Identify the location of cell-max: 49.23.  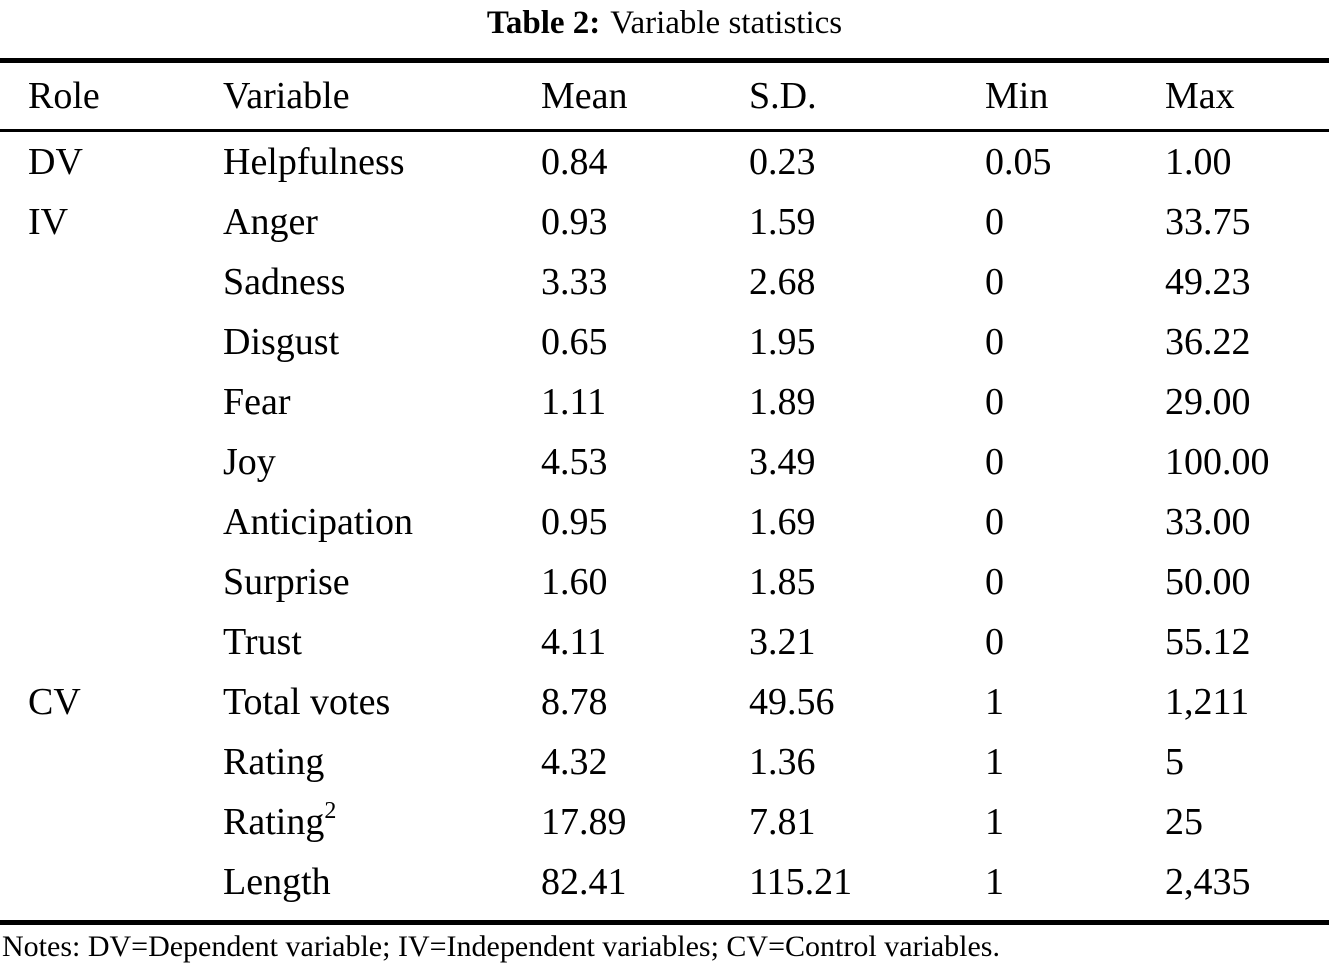
(1208, 282).